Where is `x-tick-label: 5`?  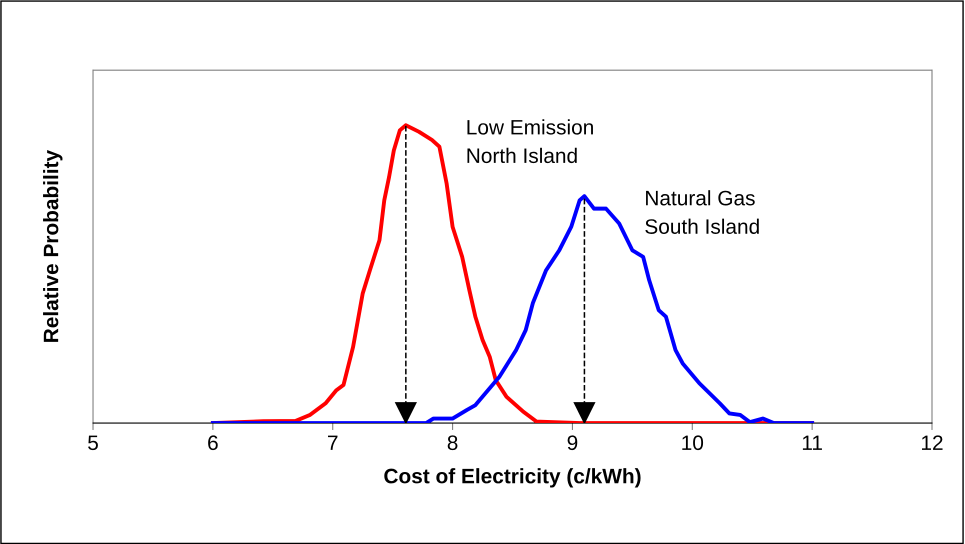
x-tick-label: 5 is located at coordinates (93, 443).